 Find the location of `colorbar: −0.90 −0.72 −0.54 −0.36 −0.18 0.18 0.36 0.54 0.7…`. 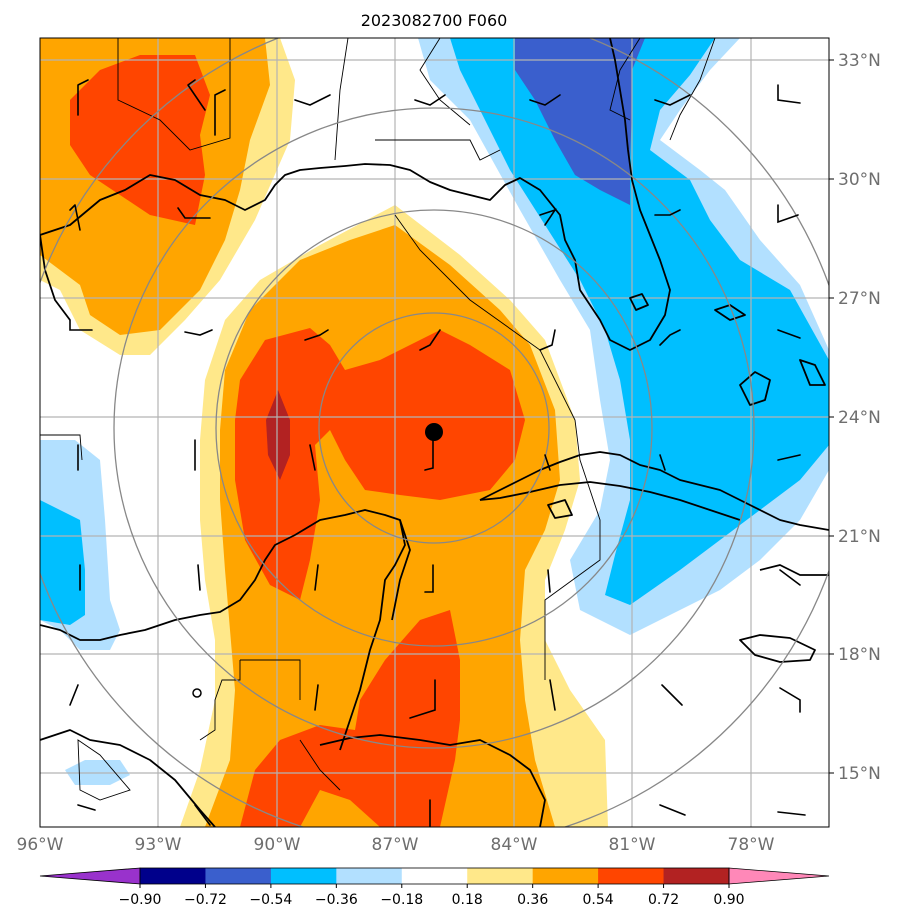

colorbar: −0.90 −0.72 −0.54 −0.36 −0.18 0.18 0.36 0.54 0.7… is located at coordinates (434, 887).